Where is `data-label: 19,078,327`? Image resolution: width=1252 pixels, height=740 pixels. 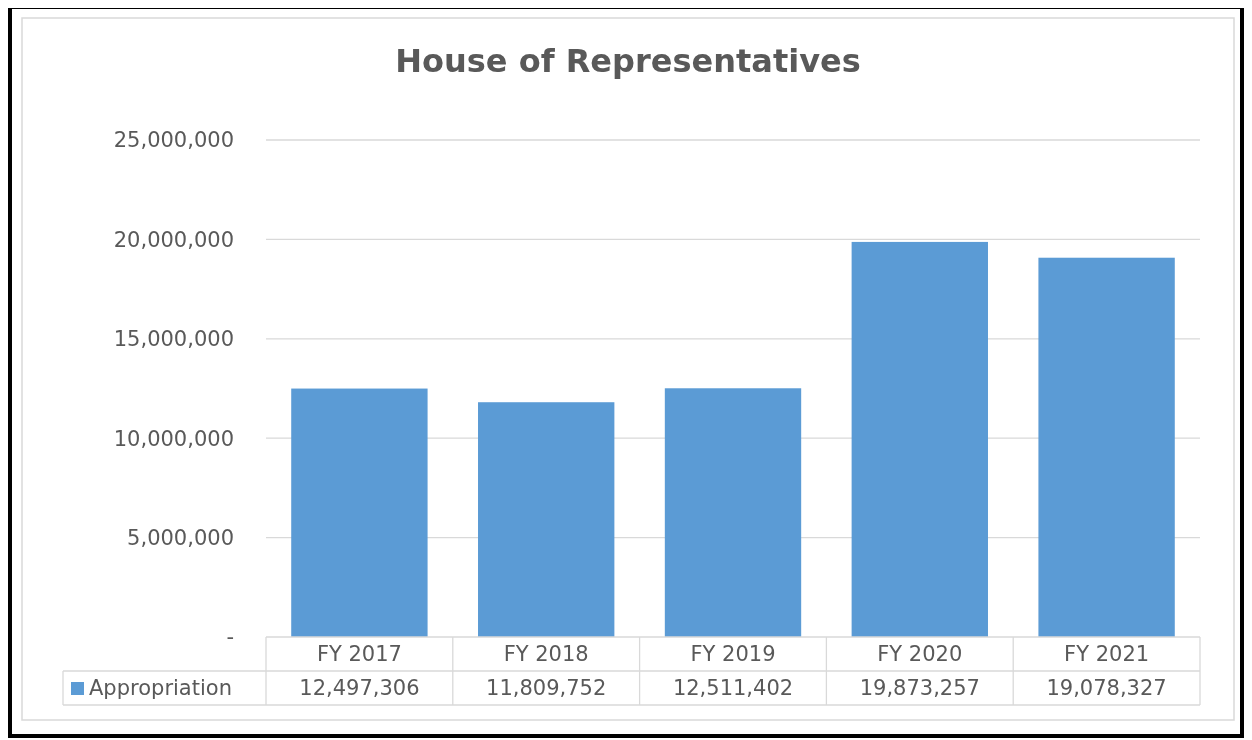 data-label: 19,078,327 is located at coordinates (1106, 688).